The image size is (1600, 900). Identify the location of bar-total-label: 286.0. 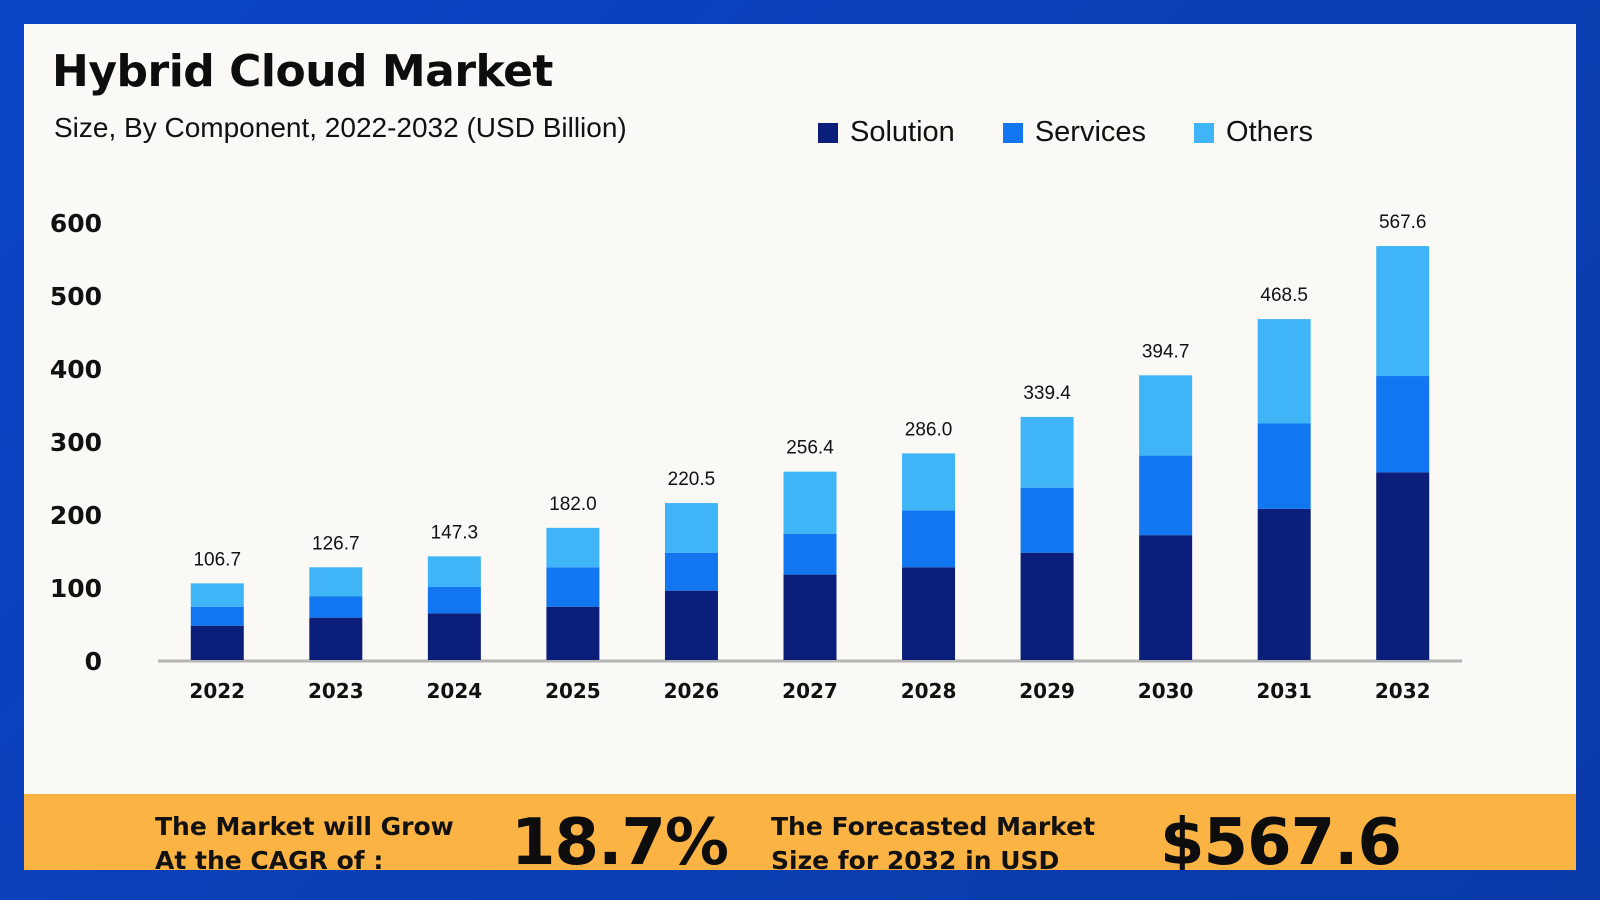
(929, 429).